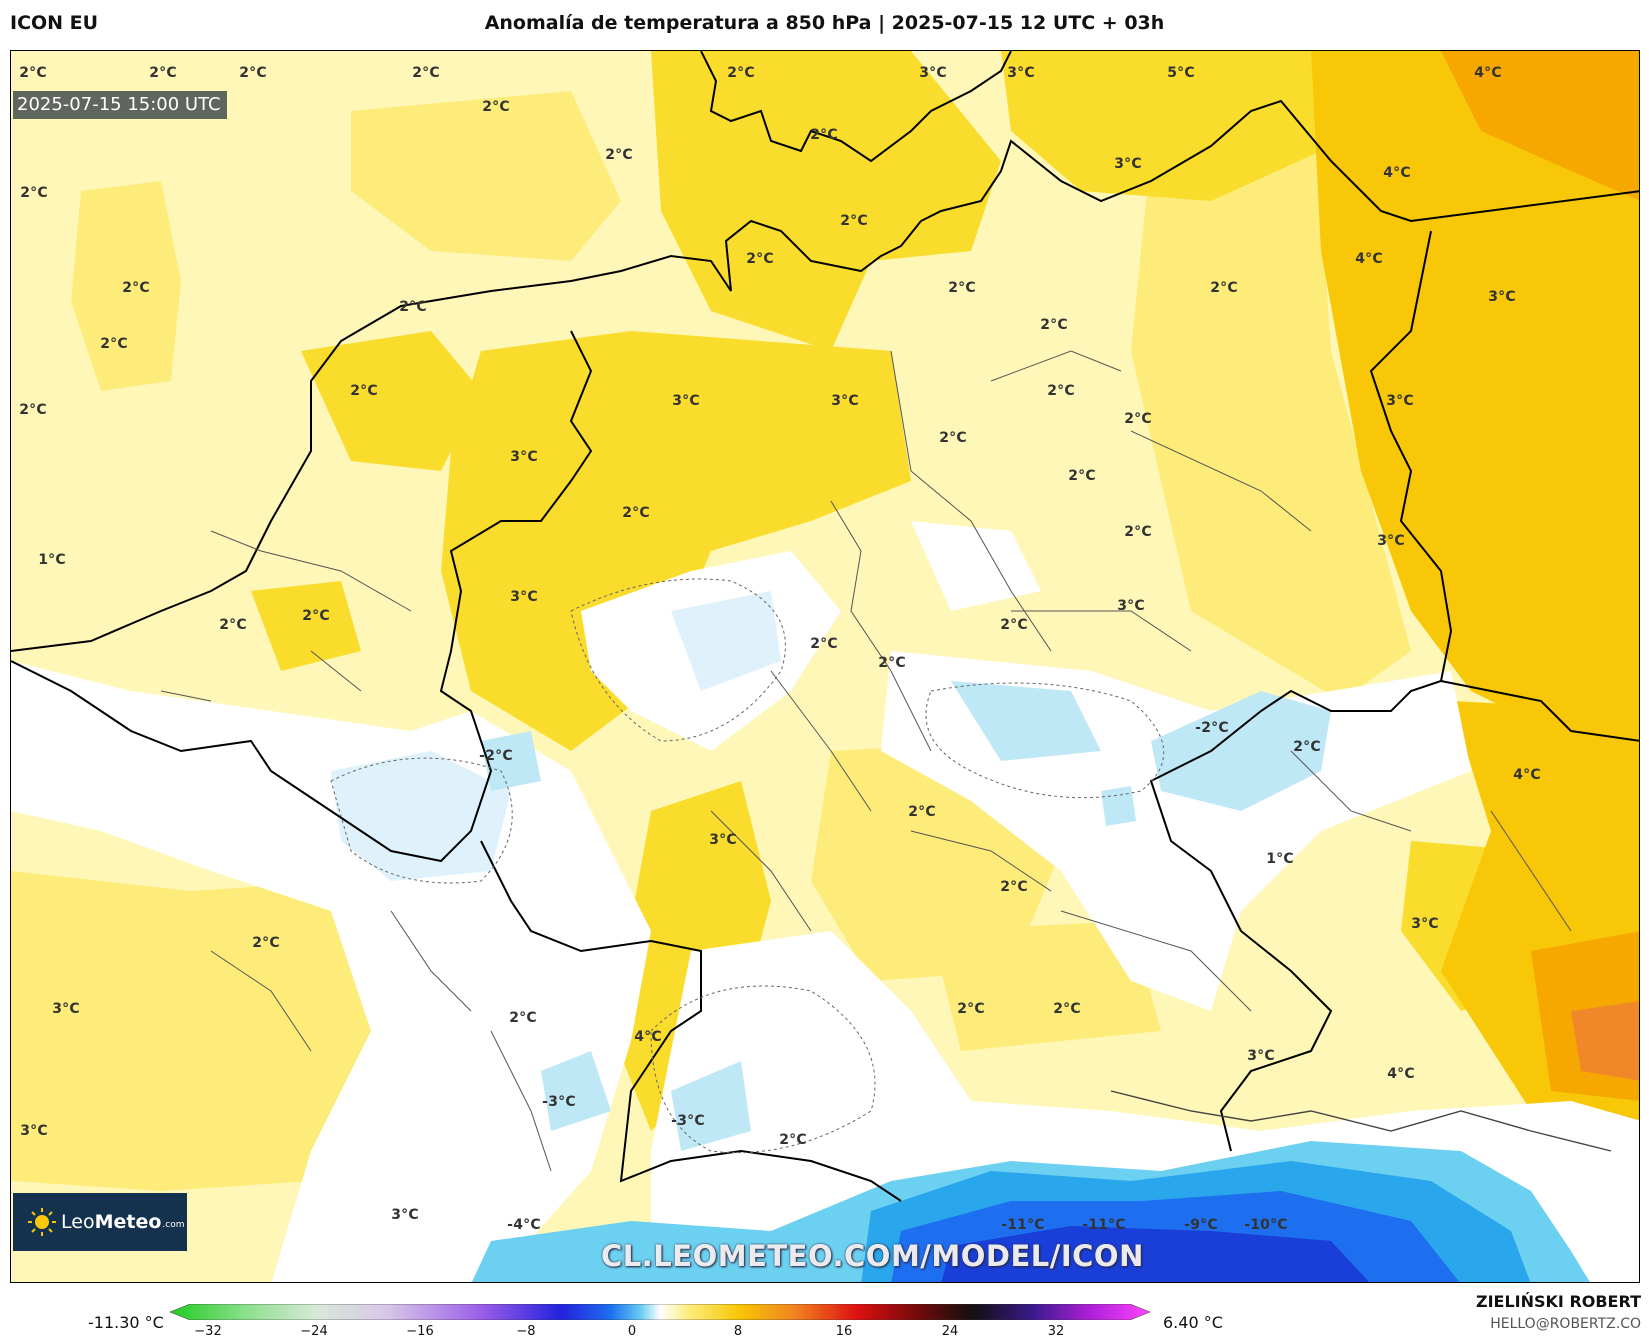  Describe the element at coordinates (524, 1225) in the screenshot. I see `temperature-label: -4°C` at that location.